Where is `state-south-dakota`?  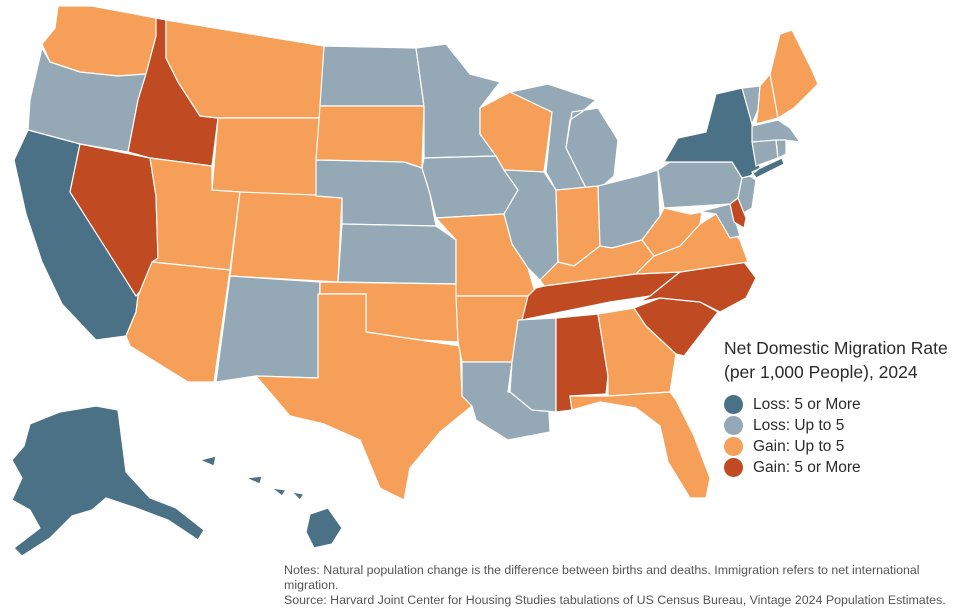 state-south-dakota is located at coordinates (370, 137).